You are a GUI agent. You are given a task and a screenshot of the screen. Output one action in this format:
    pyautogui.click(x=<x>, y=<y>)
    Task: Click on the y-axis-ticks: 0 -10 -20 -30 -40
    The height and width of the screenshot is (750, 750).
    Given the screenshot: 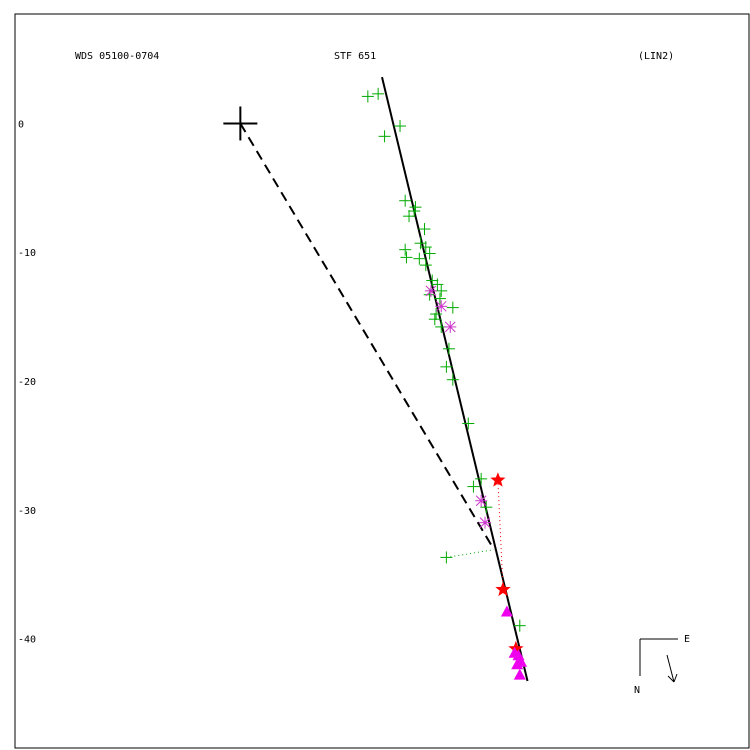 What is the action you would take?
    pyautogui.click(x=27, y=382)
    